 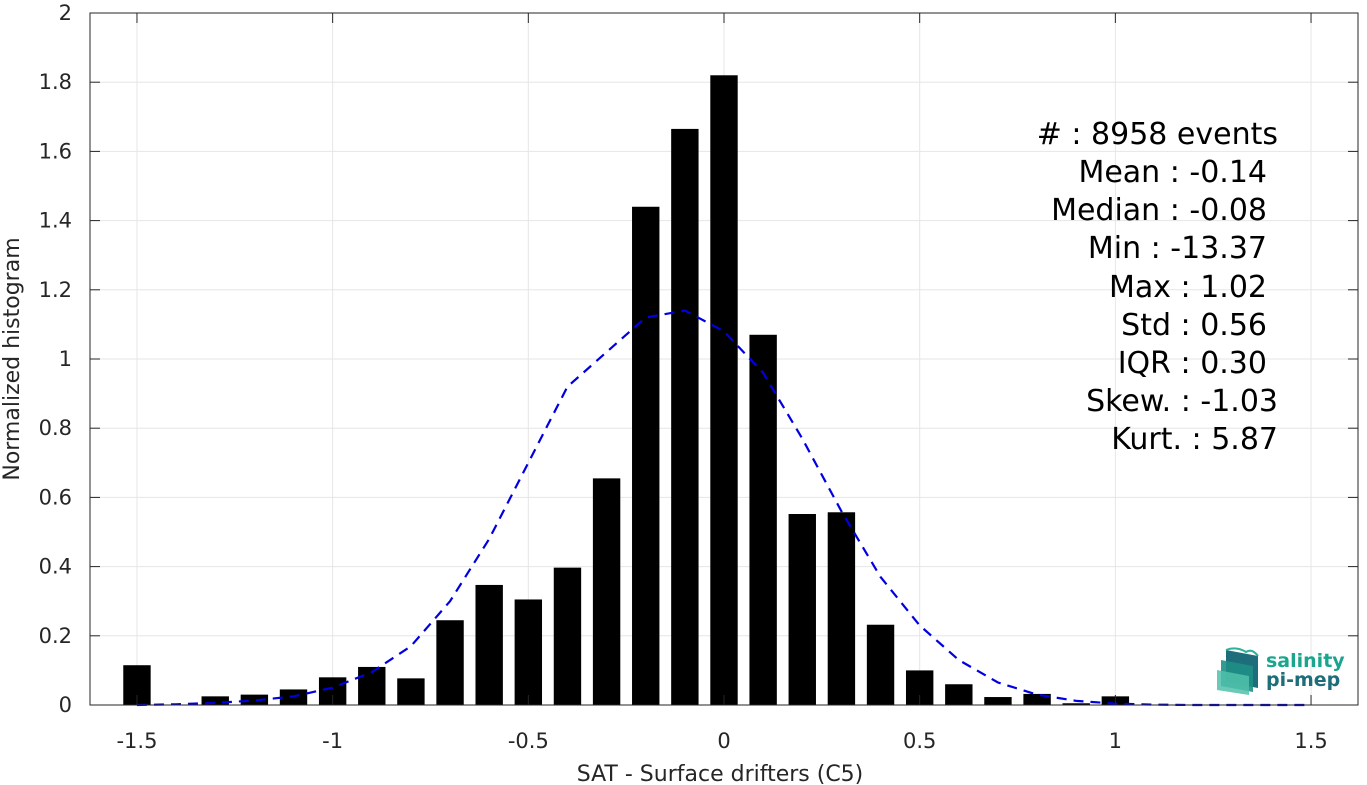 I want to click on x-tick-label: -1, so click(x=332, y=741).